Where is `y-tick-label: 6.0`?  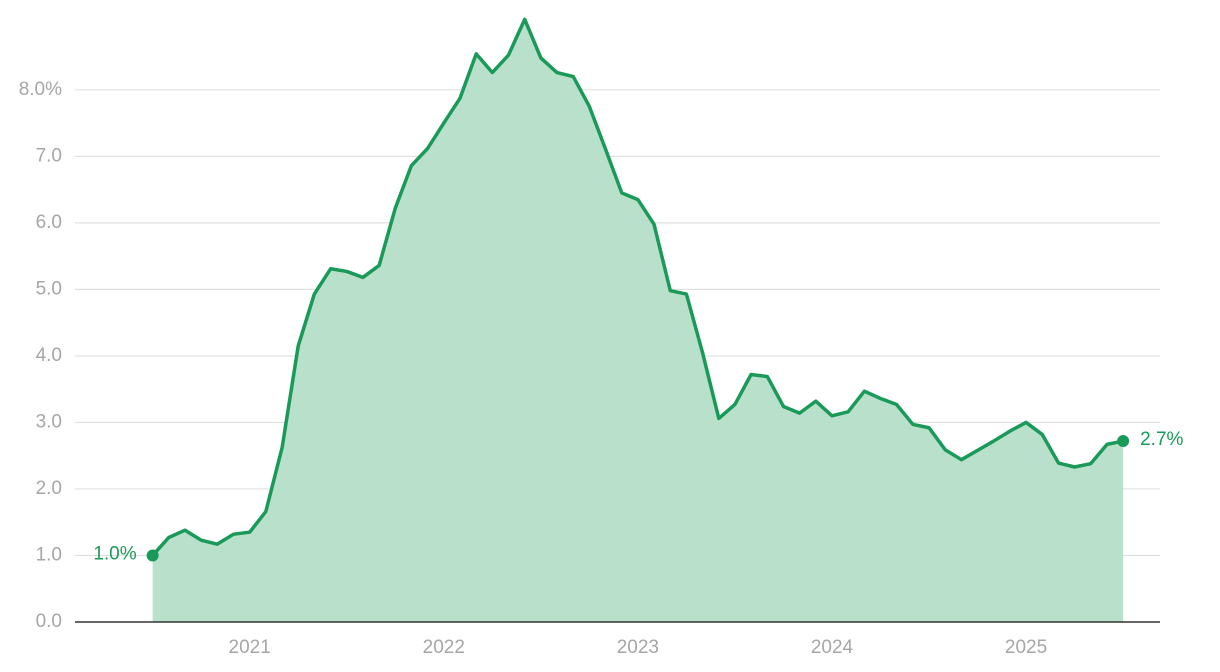
y-tick-label: 6.0 is located at coordinates (49, 222).